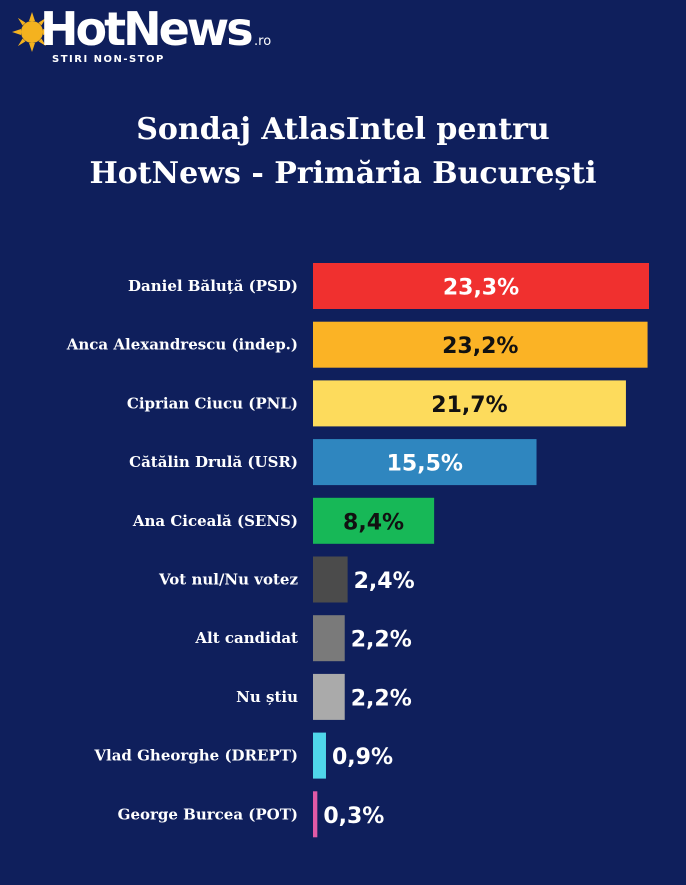 The height and width of the screenshot is (885, 686). Describe the element at coordinates (213, 462) in the screenshot. I see `category-label: Cătălin Drulă (USR)` at that location.